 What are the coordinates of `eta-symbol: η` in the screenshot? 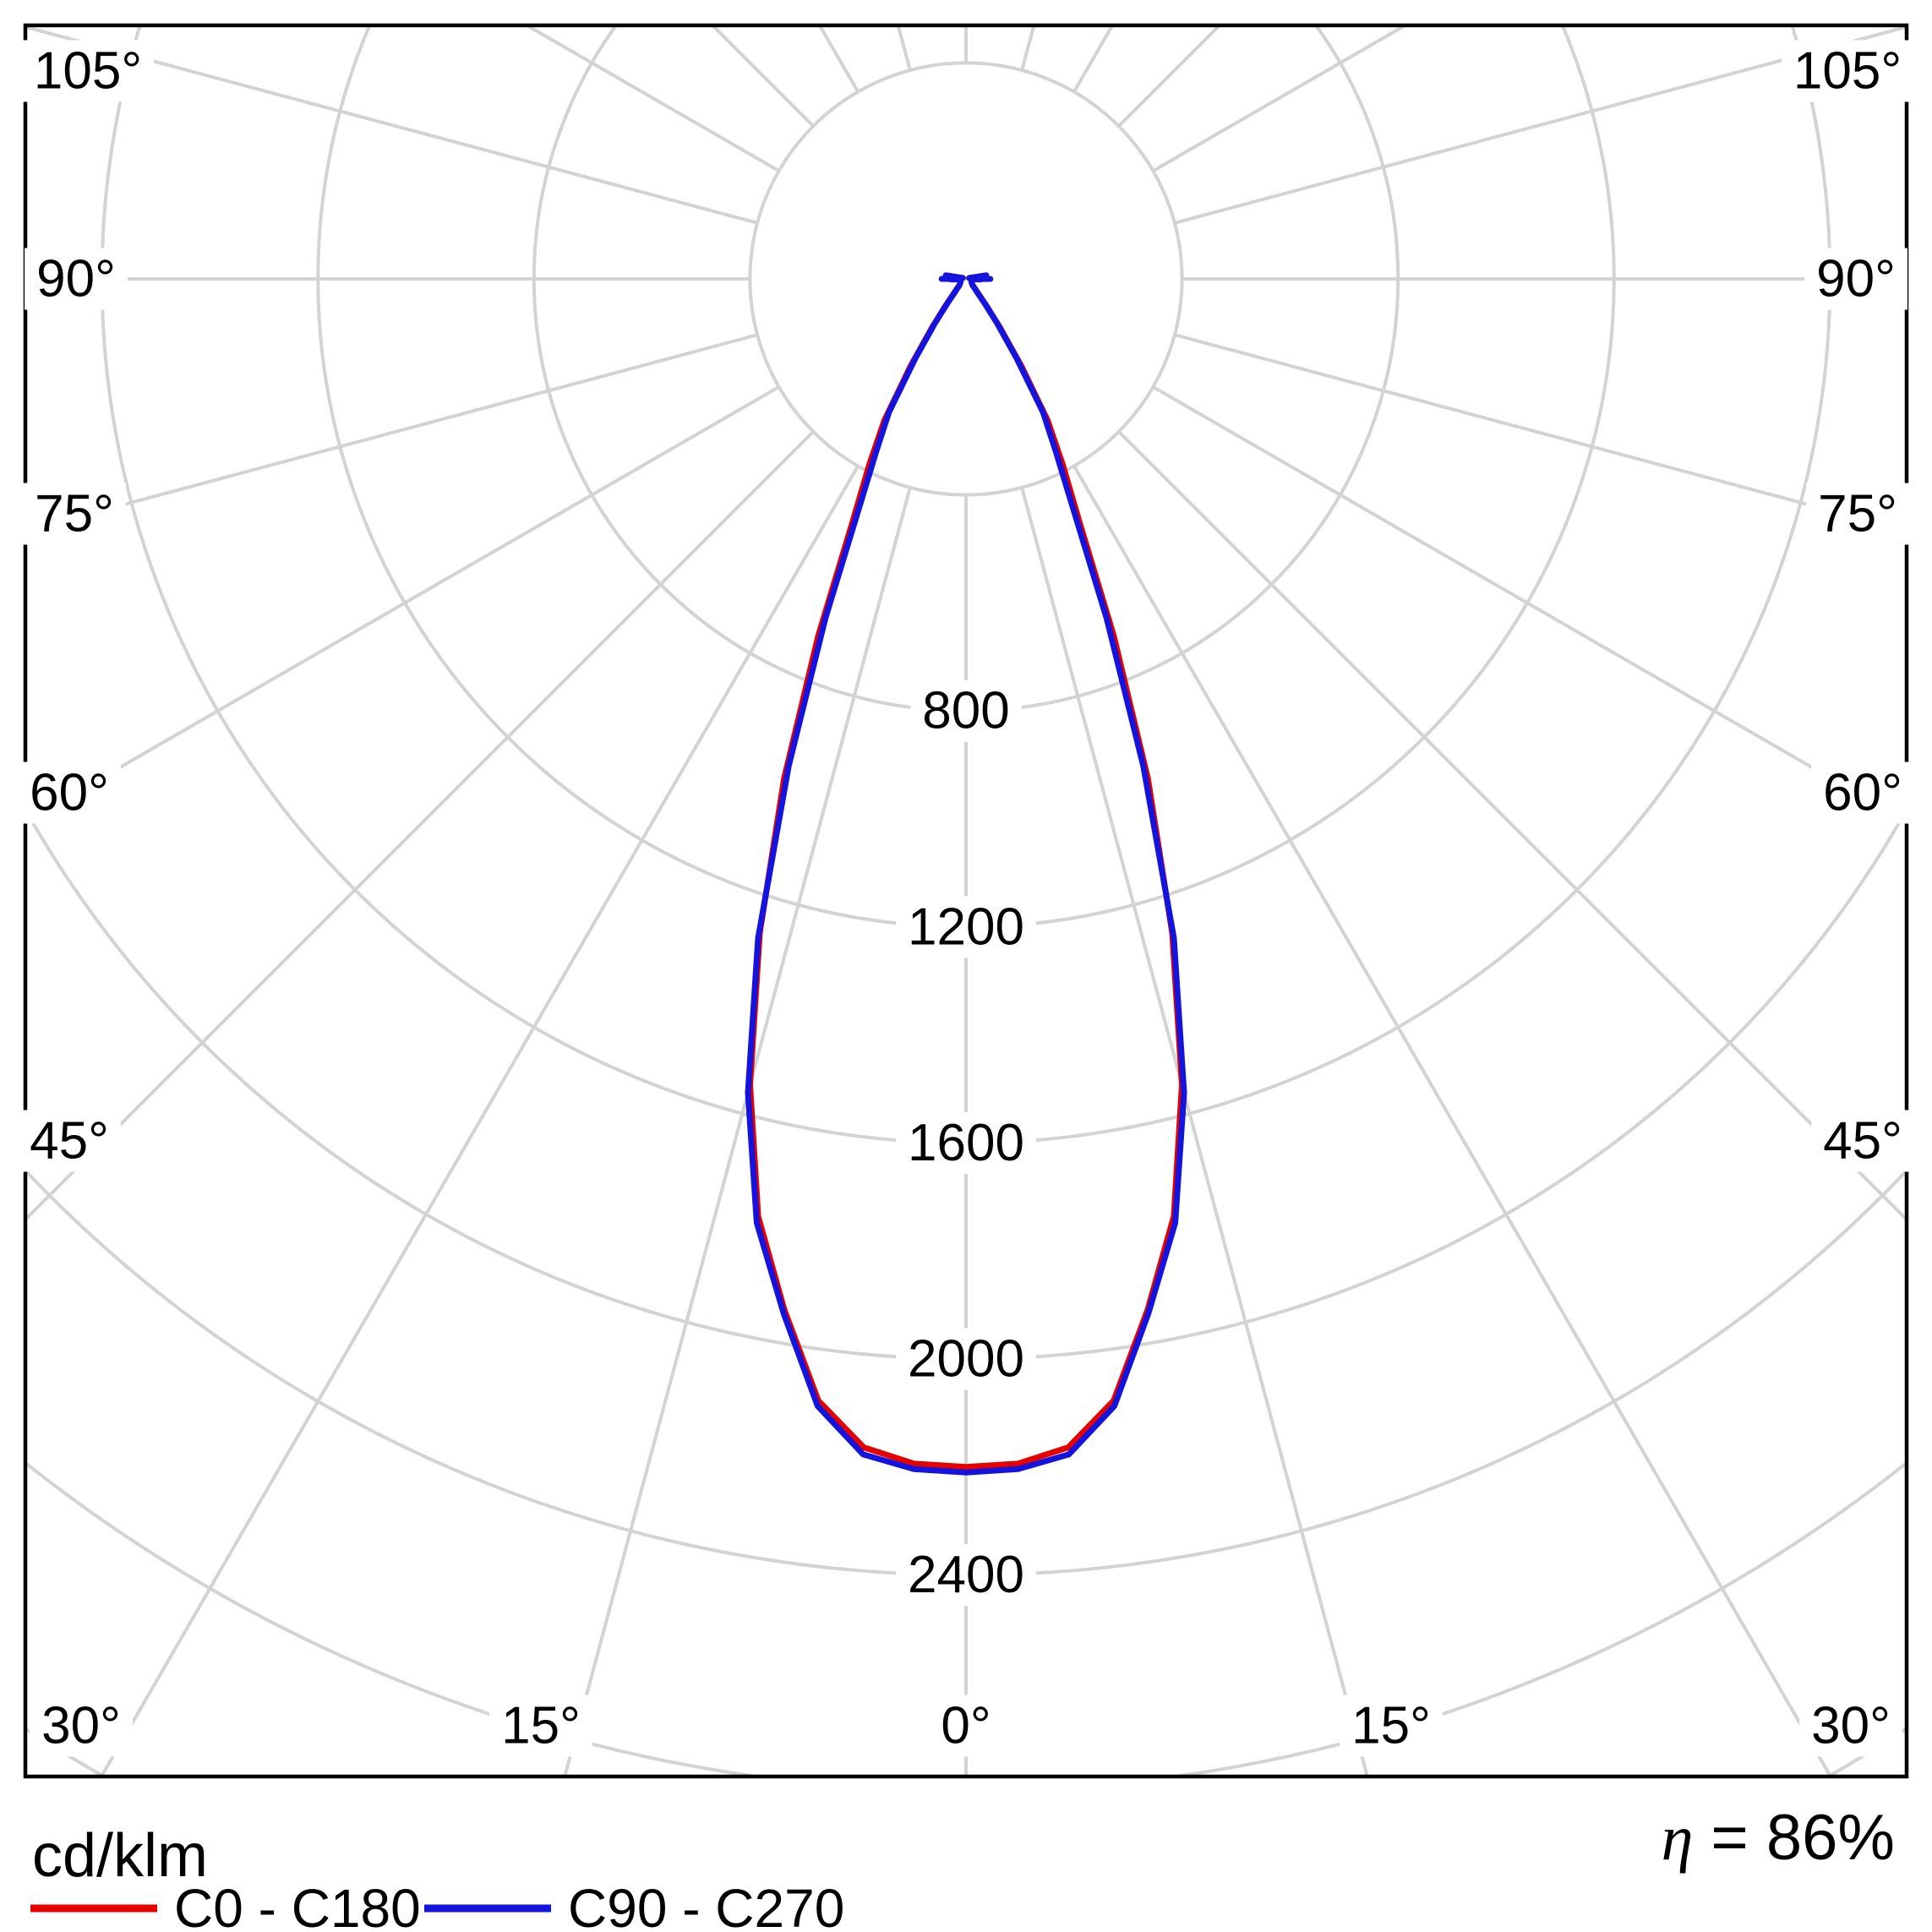 It's located at (1678, 1838).